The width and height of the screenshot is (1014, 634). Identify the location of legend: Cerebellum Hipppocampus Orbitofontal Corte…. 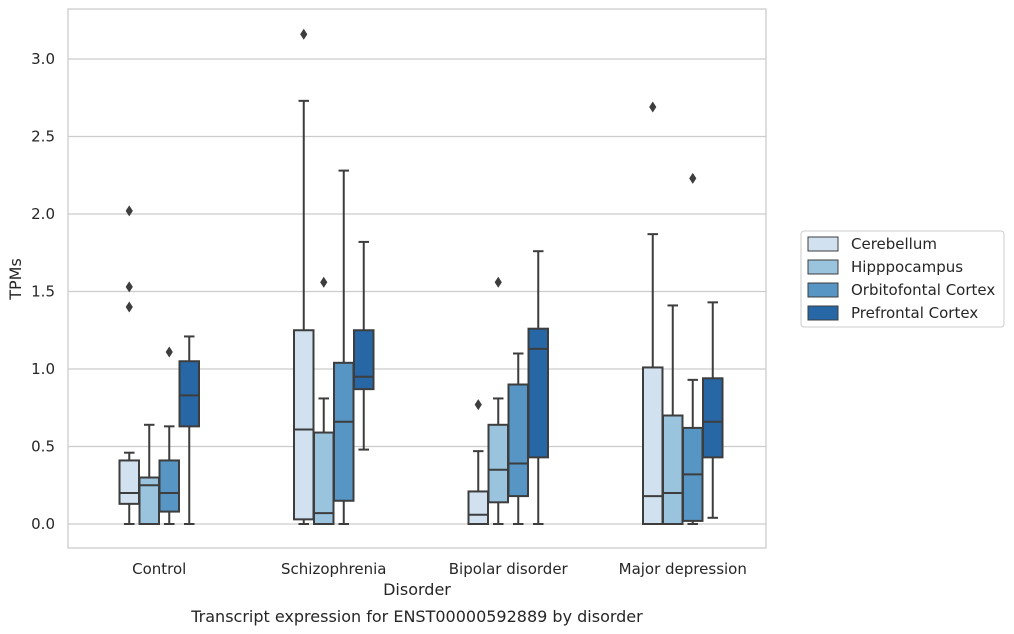
(902, 279).